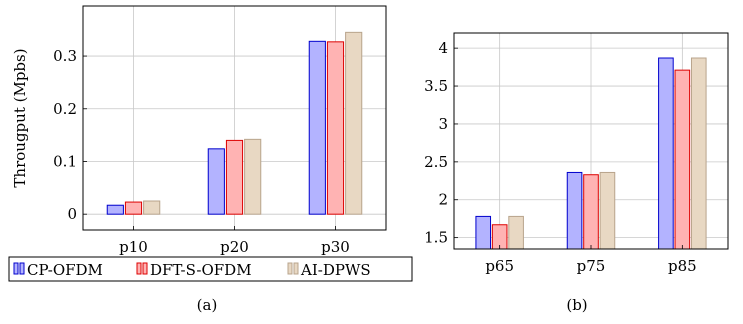 The height and width of the screenshot is (324, 743). Describe the element at coordinates (335, 247) in the screenshot. I see `x-tick-label: p30` at that location.